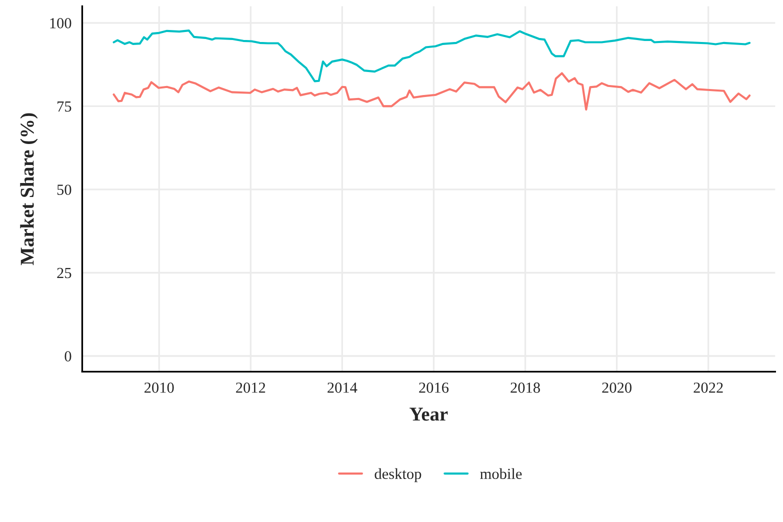 The height and width of the screenshot is (522, 783). What do you see at coordinates (525, 387) in the screenshot?
I see `x-tick-label: 2018` at bounding box center [525, 387].